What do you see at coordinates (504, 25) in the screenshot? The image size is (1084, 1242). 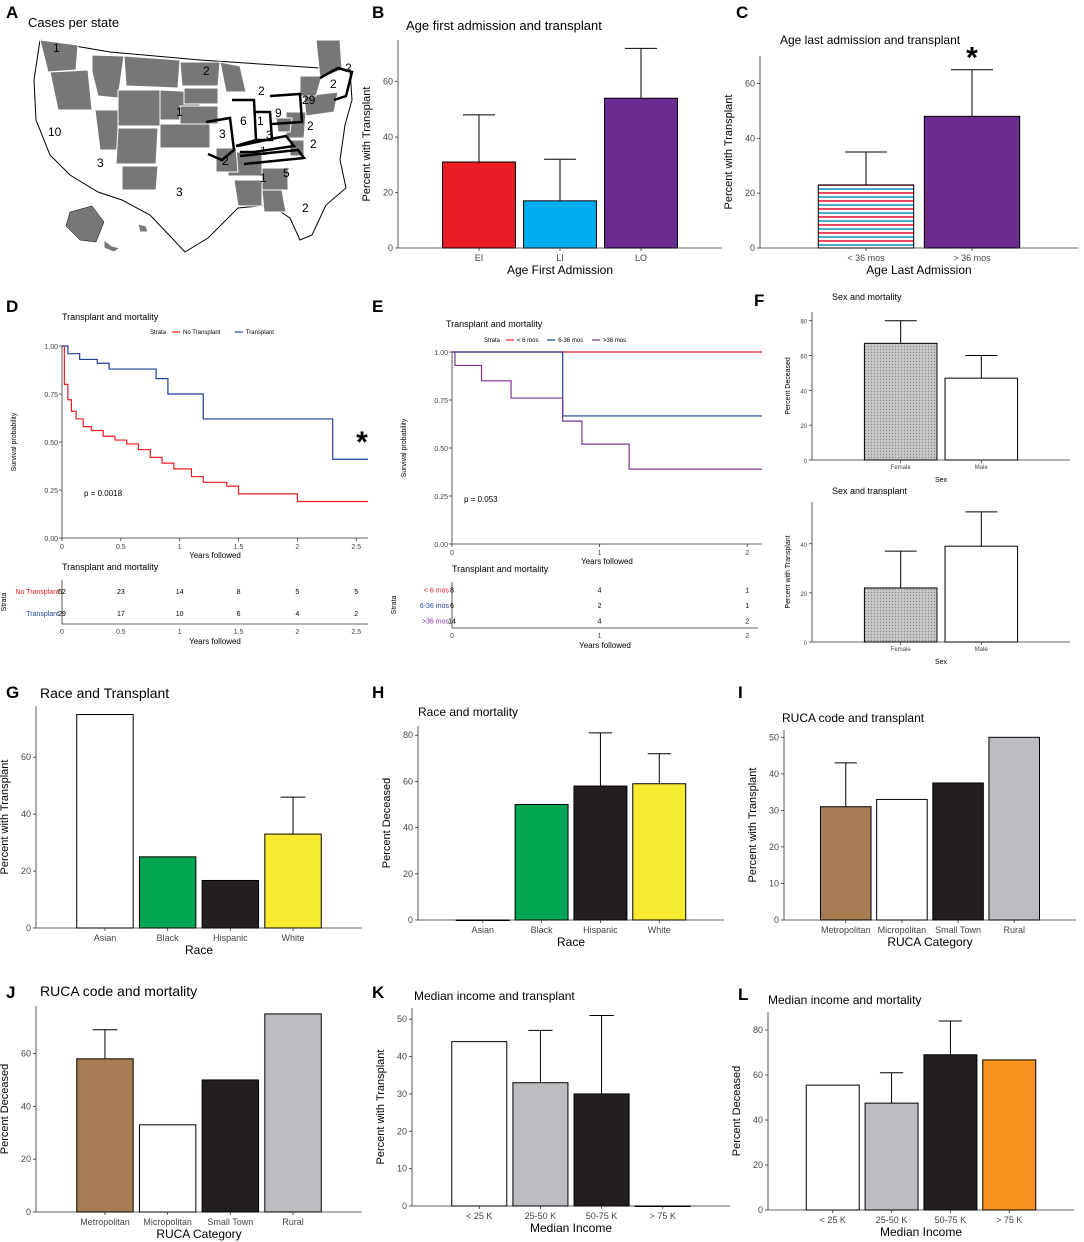 I see `chart-title: Age first admission and transplant` at bounding box center [504, 25].